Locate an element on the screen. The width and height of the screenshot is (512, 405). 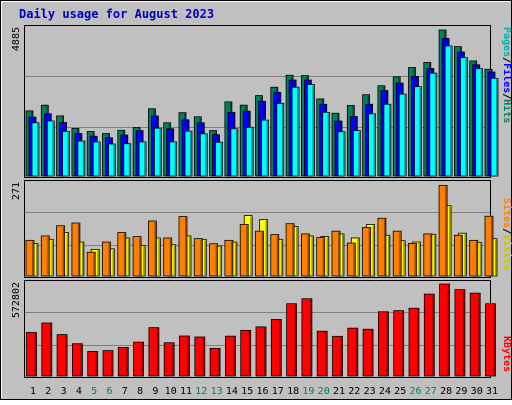
visits-panel-sites-bar-day-21-shade is located at coordinates (339, 254).